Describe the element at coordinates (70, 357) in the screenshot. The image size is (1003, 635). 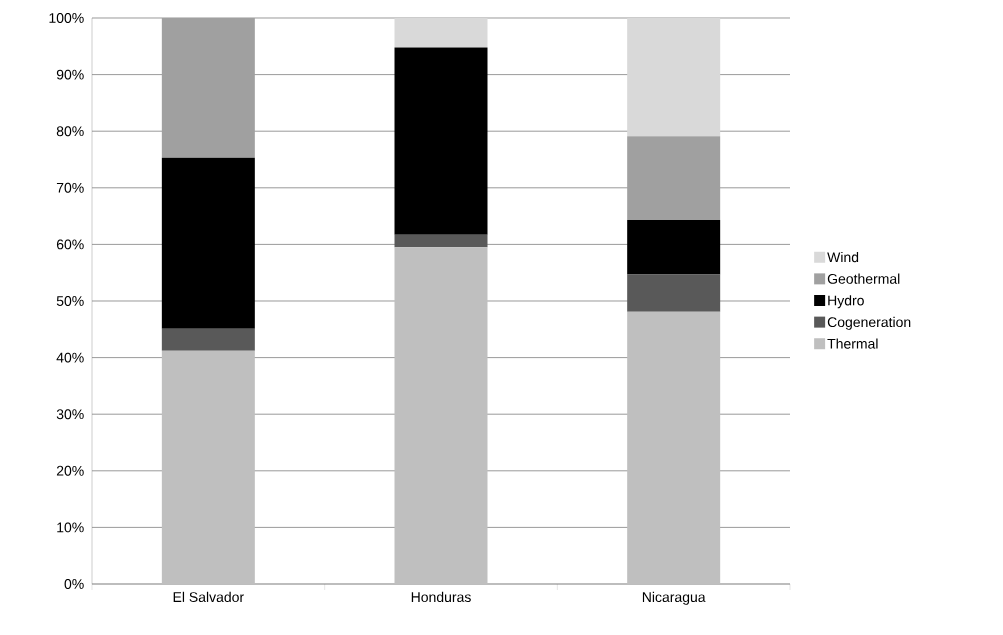
I see `y-tick-label: 40%` at that location.